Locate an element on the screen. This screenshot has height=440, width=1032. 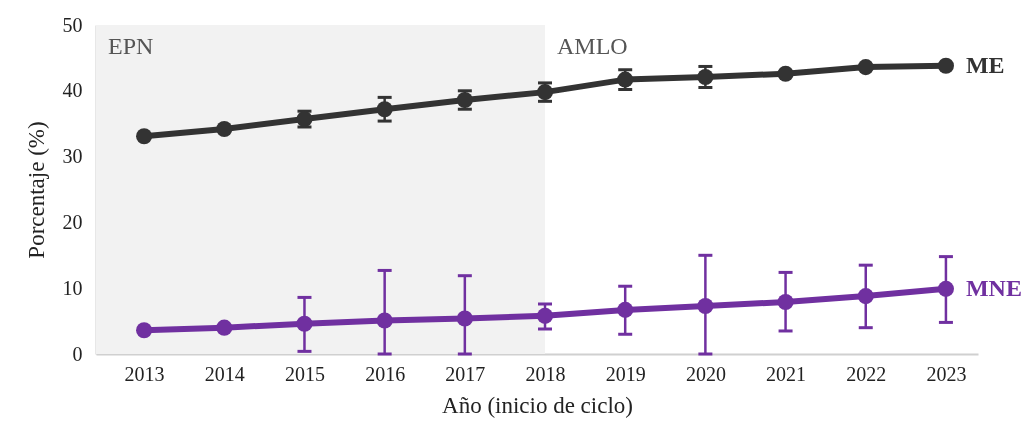
y-axis-title: Porcentaje (%) is located at coordinates (36, 190).